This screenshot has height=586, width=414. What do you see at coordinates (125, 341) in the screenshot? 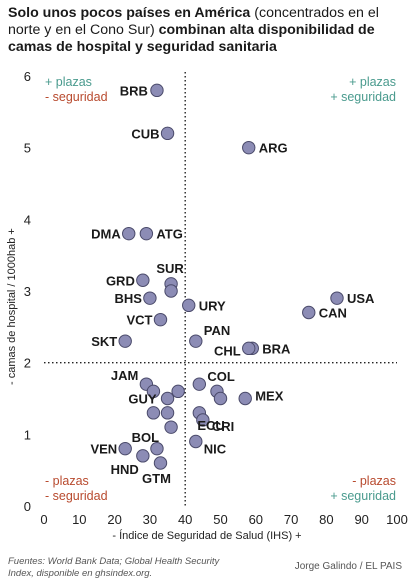
I see `data-point-skt` at bounding box center [125, 341].